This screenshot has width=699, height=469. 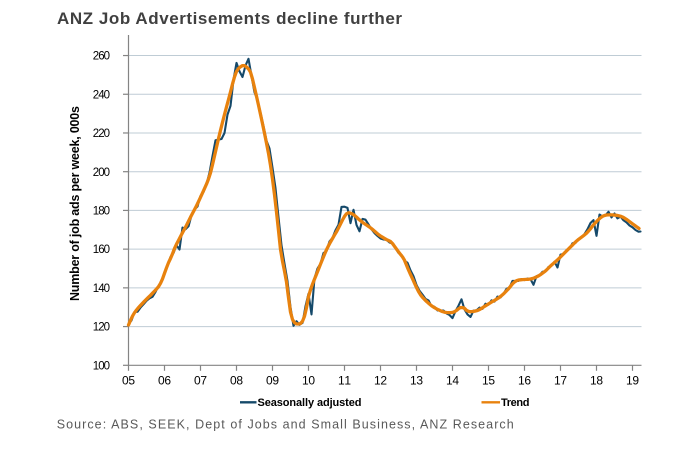 What do you see at coordinates (596, 380) in the screenshot?
I see `svg-text: 18` at bounding box center [596, 380].